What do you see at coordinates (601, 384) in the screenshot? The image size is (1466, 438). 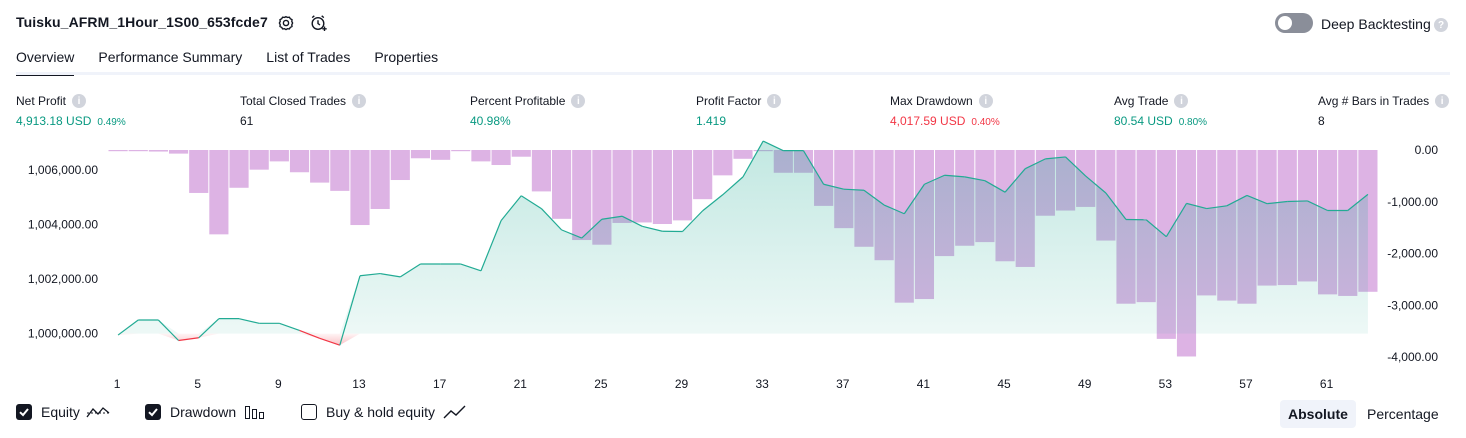 I see `x-axis-tick: 25` at bounding box center [601, 384].